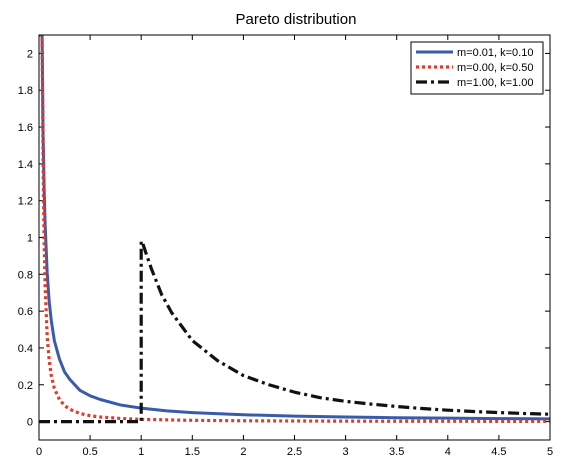 This screenshot has height=470, width=566. I want to click on y-tick-label: 1.4, so click(25, 165).